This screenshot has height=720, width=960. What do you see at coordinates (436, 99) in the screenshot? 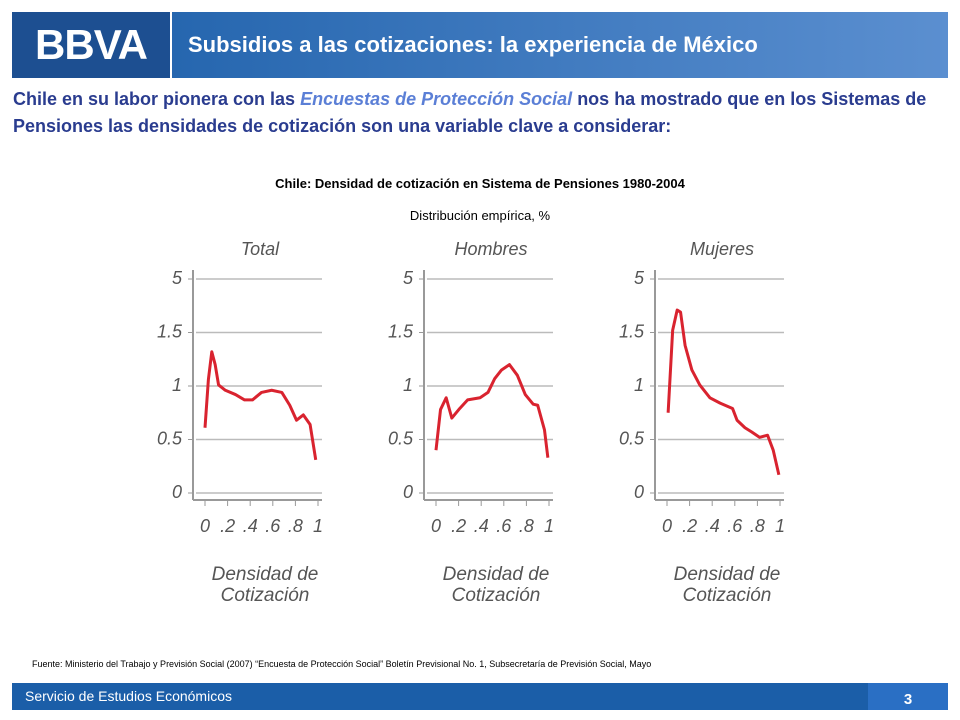
I see `lead-emphasis: Encuestas de Protección Social` at bounding box center [436, 99].